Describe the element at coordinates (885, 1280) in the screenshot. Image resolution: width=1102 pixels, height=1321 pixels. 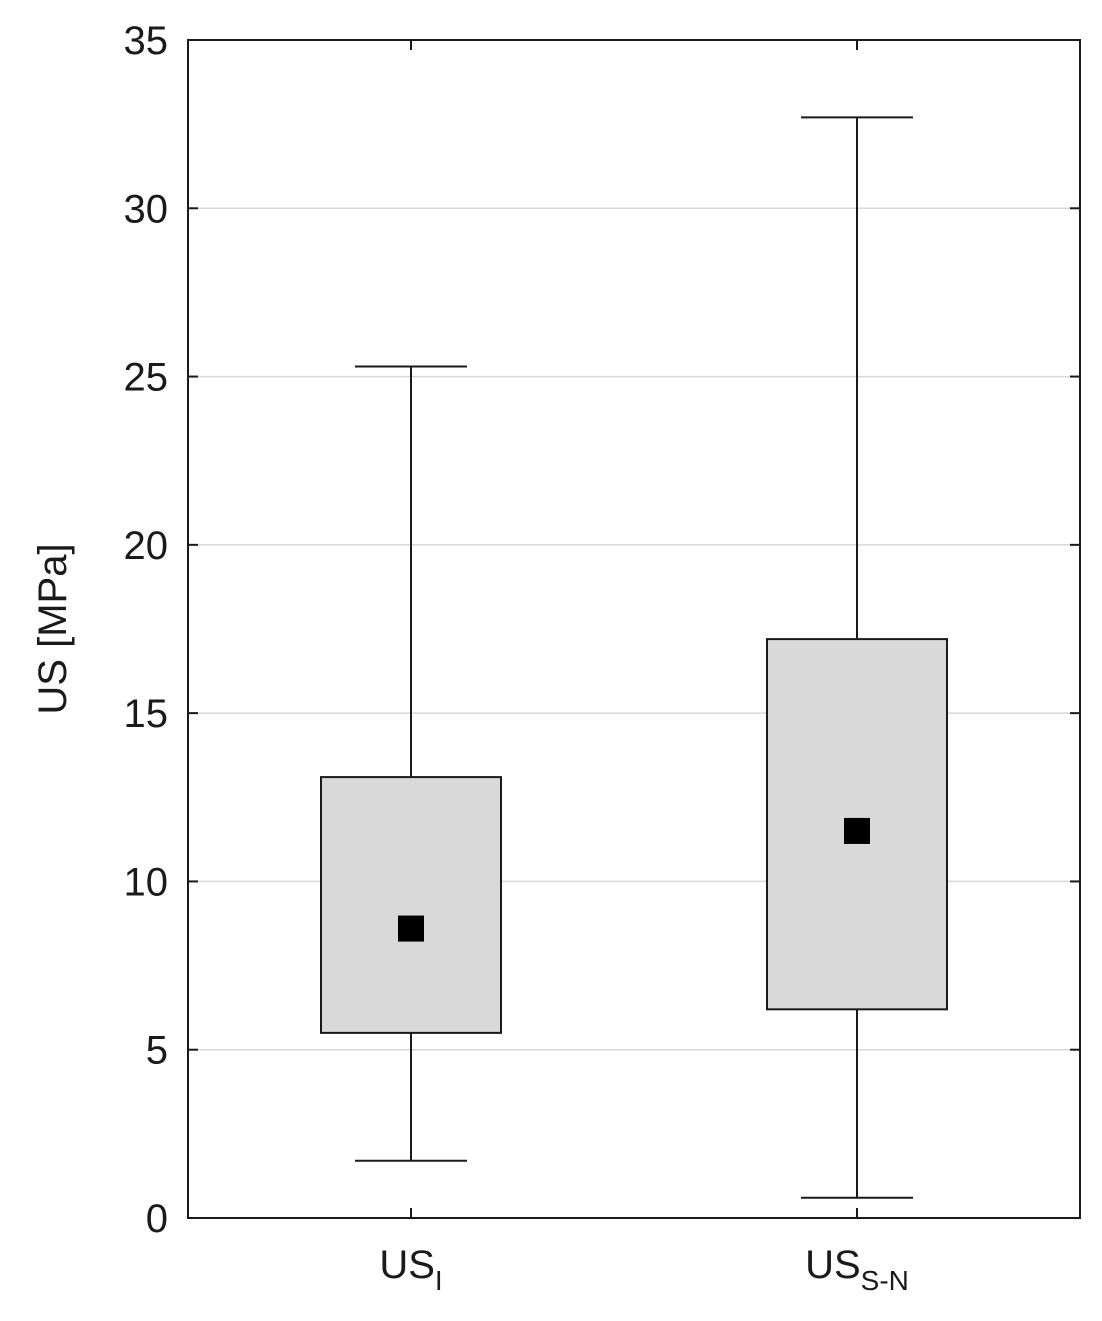
I see `x-tick-label-subscript: S-N` at that location.